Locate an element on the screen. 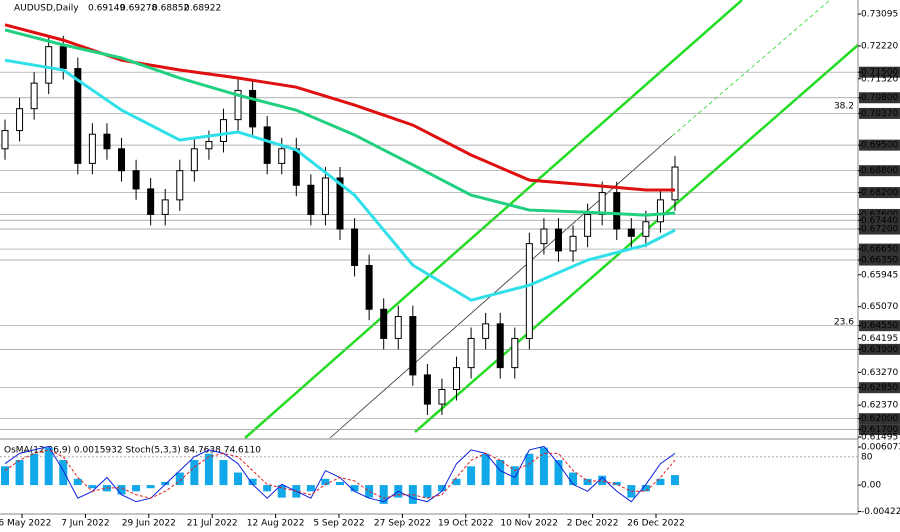 This screenshot has height=532, width=900. fib-label: 23.6 is located at coordinates (844, 323).